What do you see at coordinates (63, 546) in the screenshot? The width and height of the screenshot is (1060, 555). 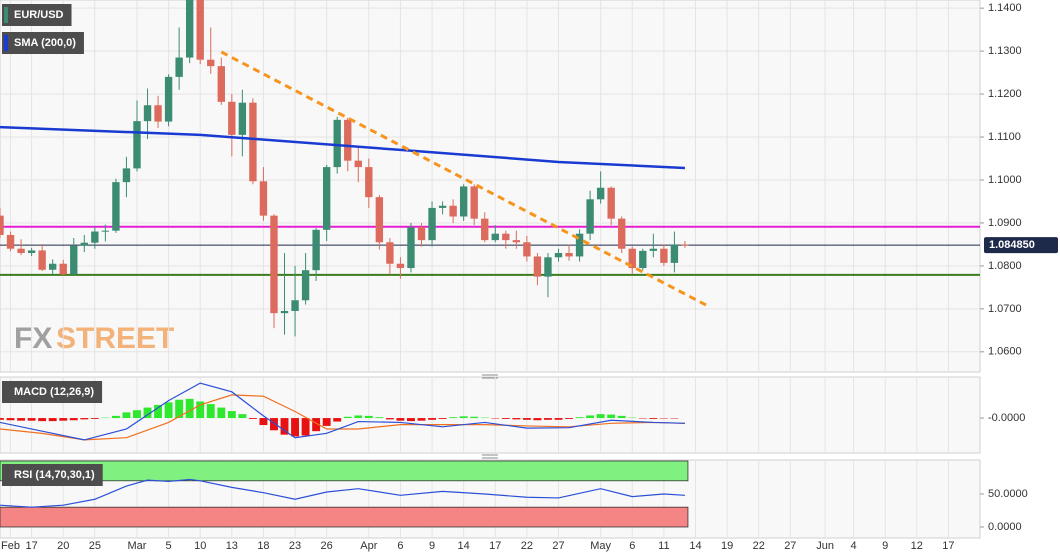 I see `x-tick-label: 20` at bounding box center [63, 546].